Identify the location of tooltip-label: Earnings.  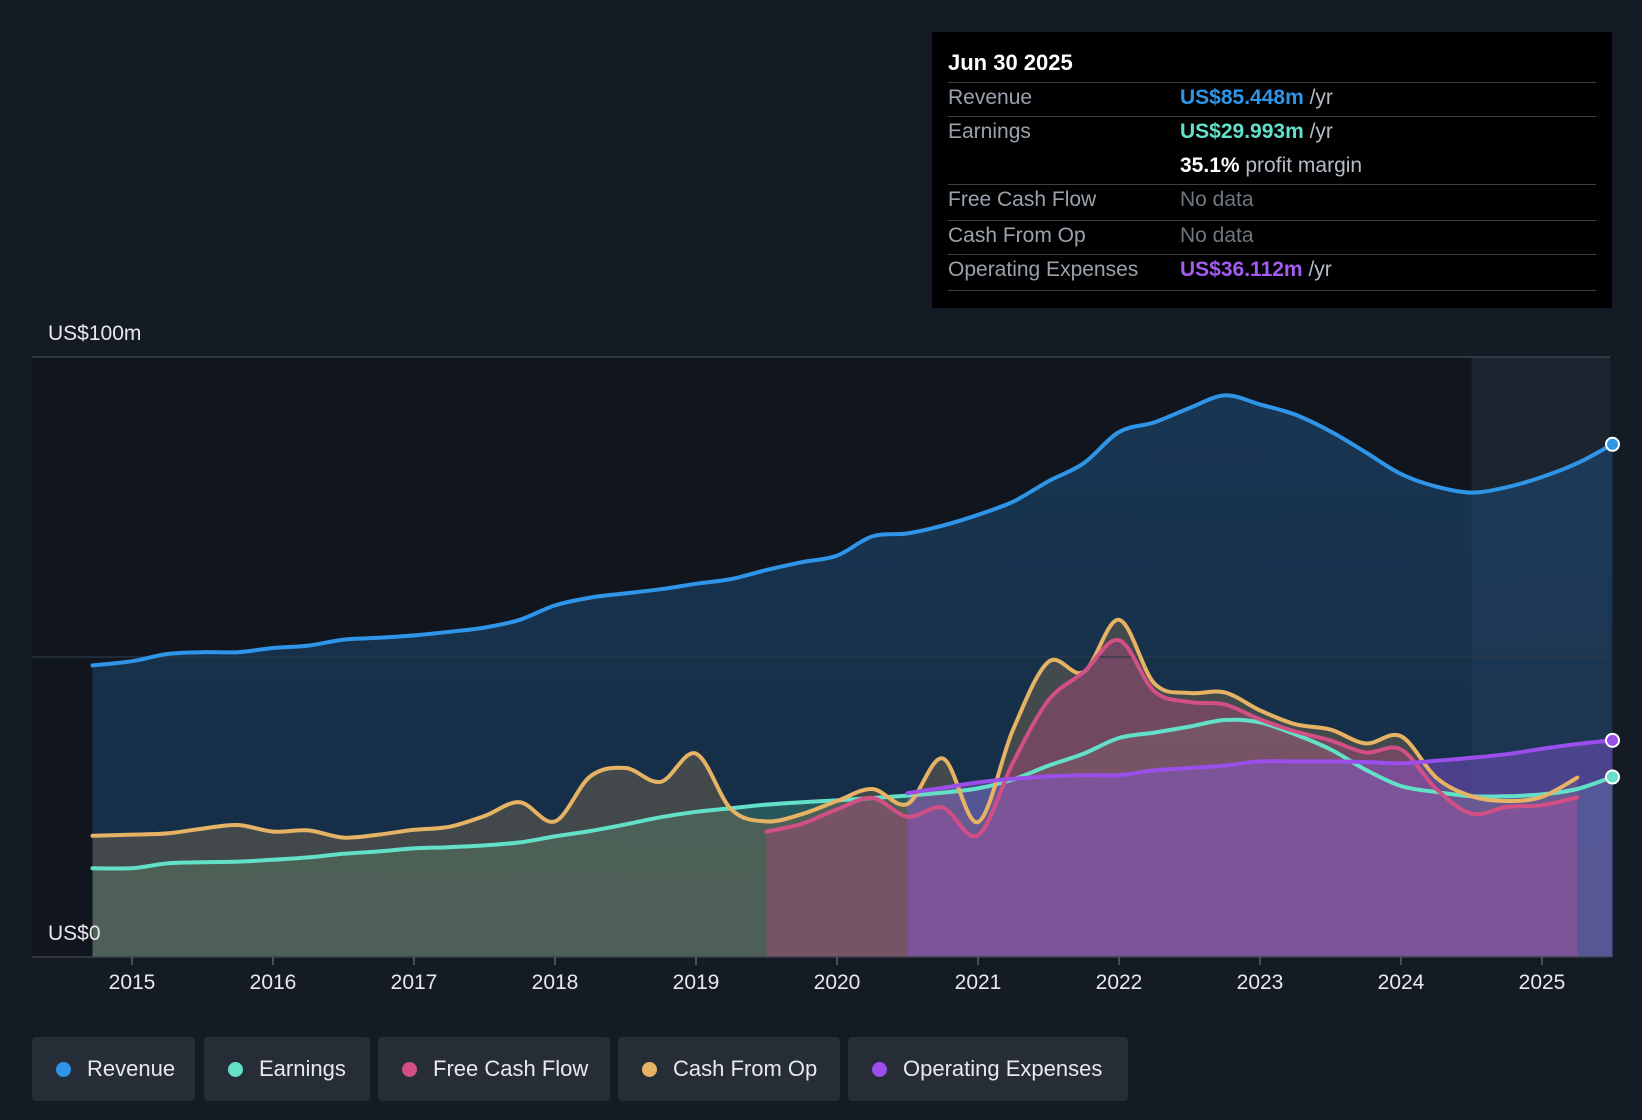
(989, 131).